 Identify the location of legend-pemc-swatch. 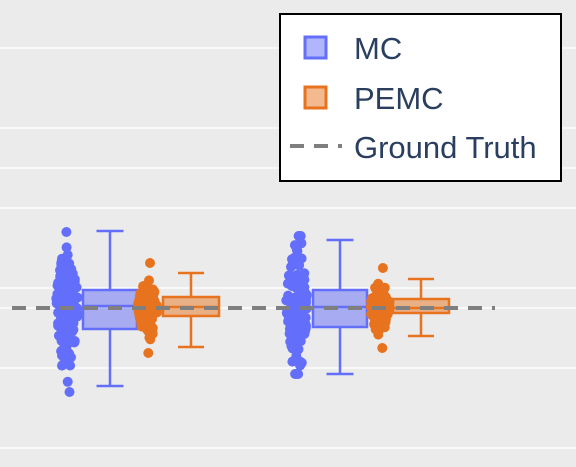
(315, 97).